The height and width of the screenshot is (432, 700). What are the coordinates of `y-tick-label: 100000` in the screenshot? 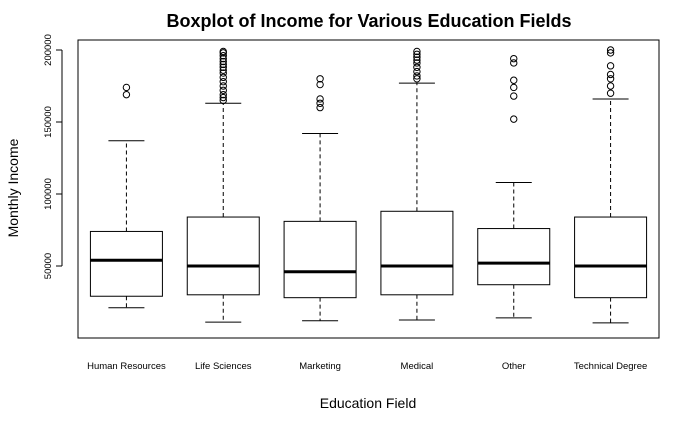 It's located at (48, 194).